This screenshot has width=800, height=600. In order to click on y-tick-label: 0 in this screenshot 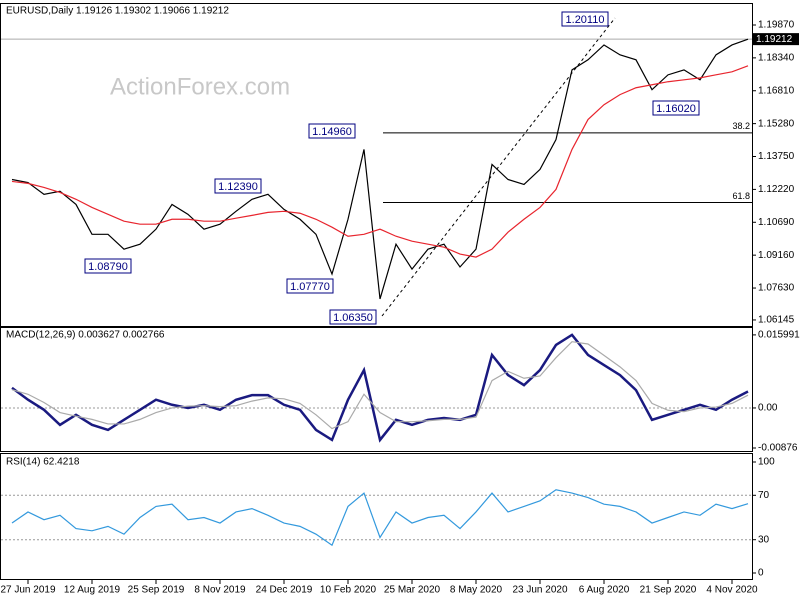, I will do `click(761, 573)`.